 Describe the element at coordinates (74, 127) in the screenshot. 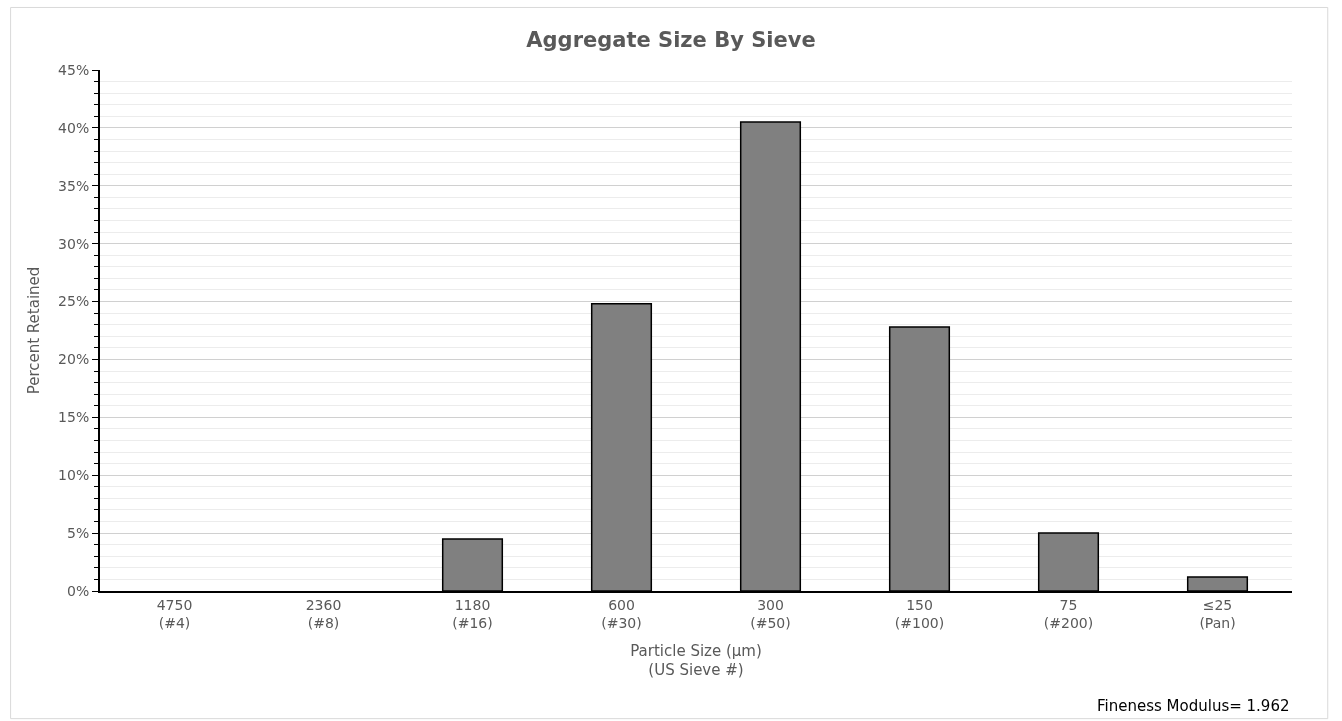

I see `y-tick-label: 40%` at that location.